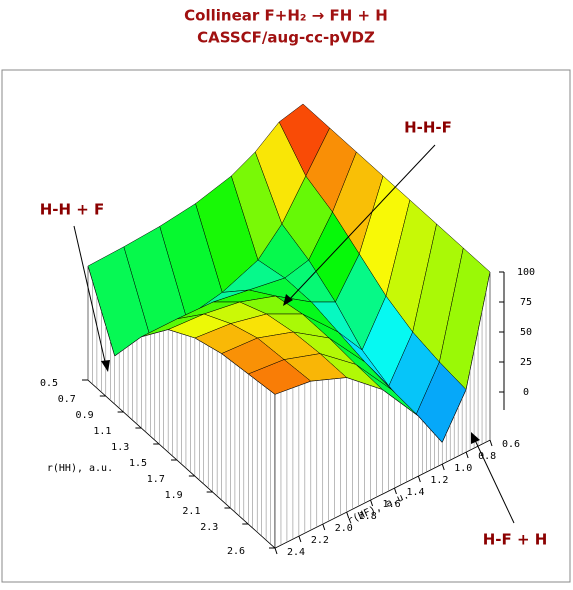 This screenshot has height=590, width=573. What do you see at coordinates (526, 332) in the screenshot?
I see `z-tick-label: 50` at bounding box center [526, 332].